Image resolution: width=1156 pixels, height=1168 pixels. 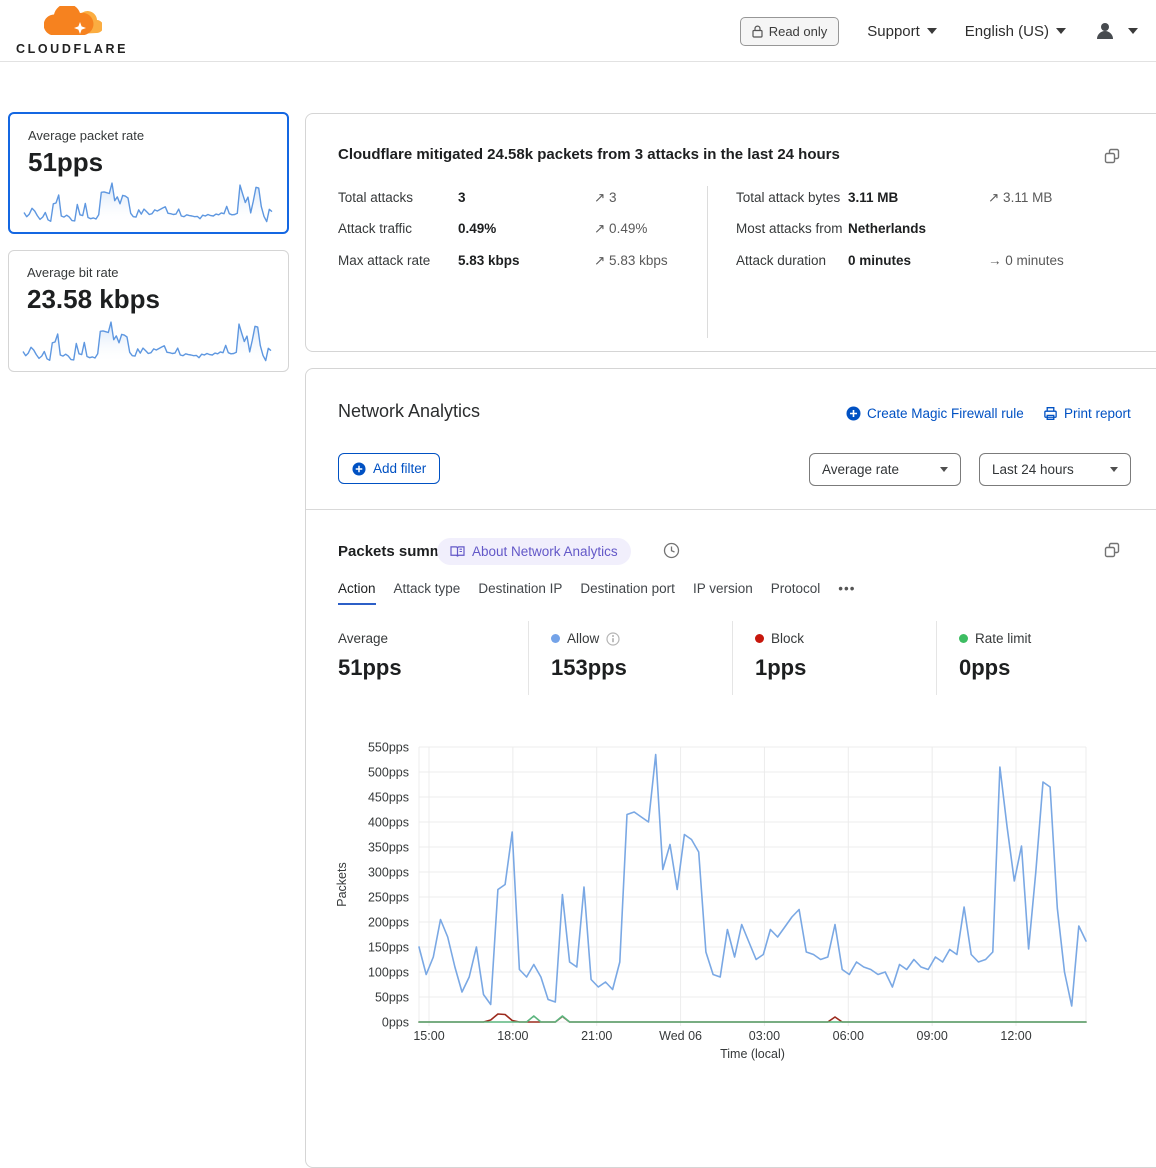 What do you see at coordinates (945, 413) in the screenshot?
I see `create-rule-label: Create Magic Firewall rule` at bounding box center [945, 413].